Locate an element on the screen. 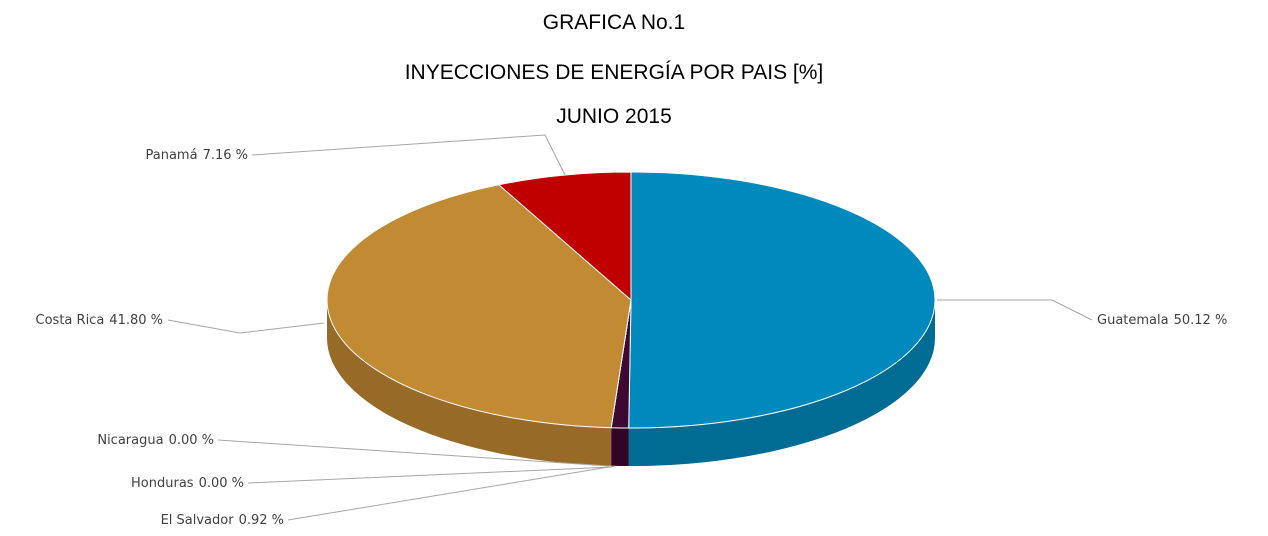 The height and width of the screenshot is (536, 1268). chart-date: JUNIO 2015 is located at coordinates (614, 116).